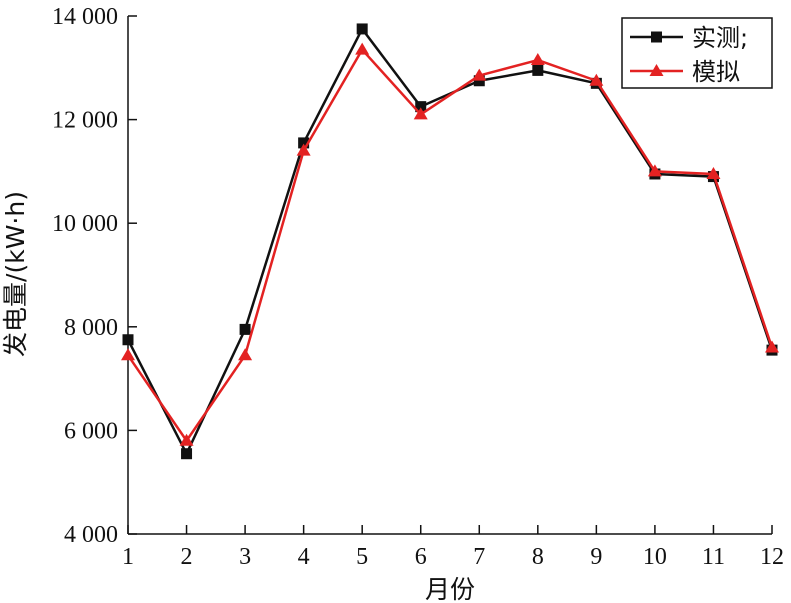 Image resolution: width=791 pixels, height=603 pixels. I want to click on x-tick-label: 11, so click(713, 557).